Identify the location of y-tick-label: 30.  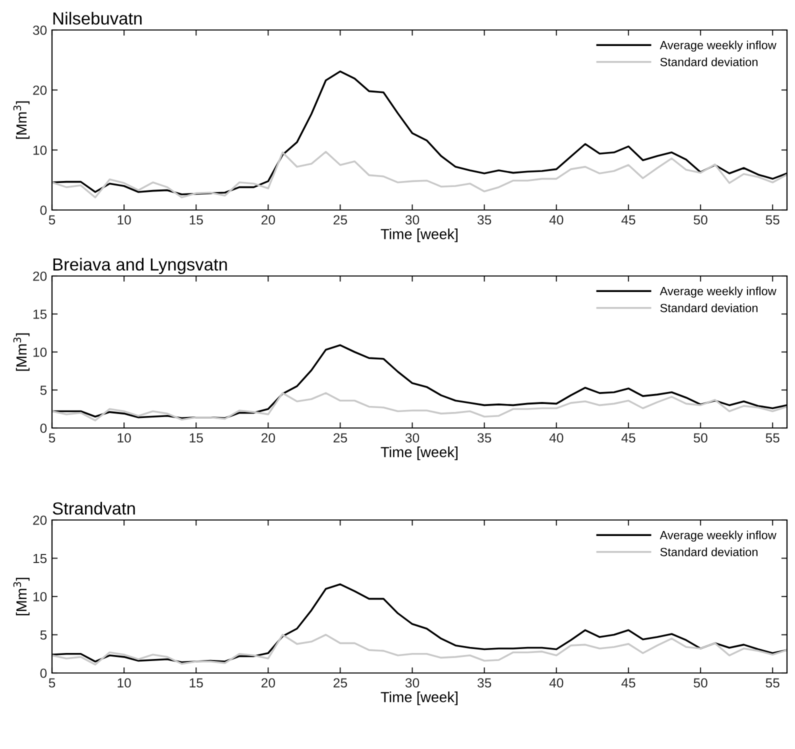
(39, 30).